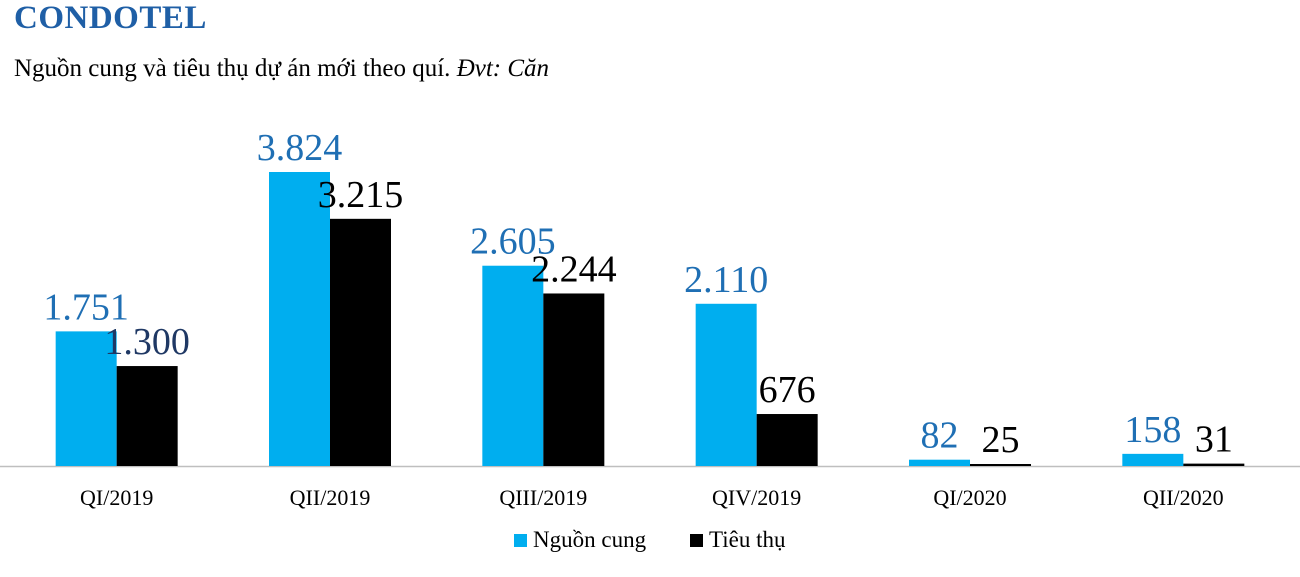 Image resolution: width=1300 pixels, height=577 pixels. I want to click on data-label: 3.824, so click(300, 148).